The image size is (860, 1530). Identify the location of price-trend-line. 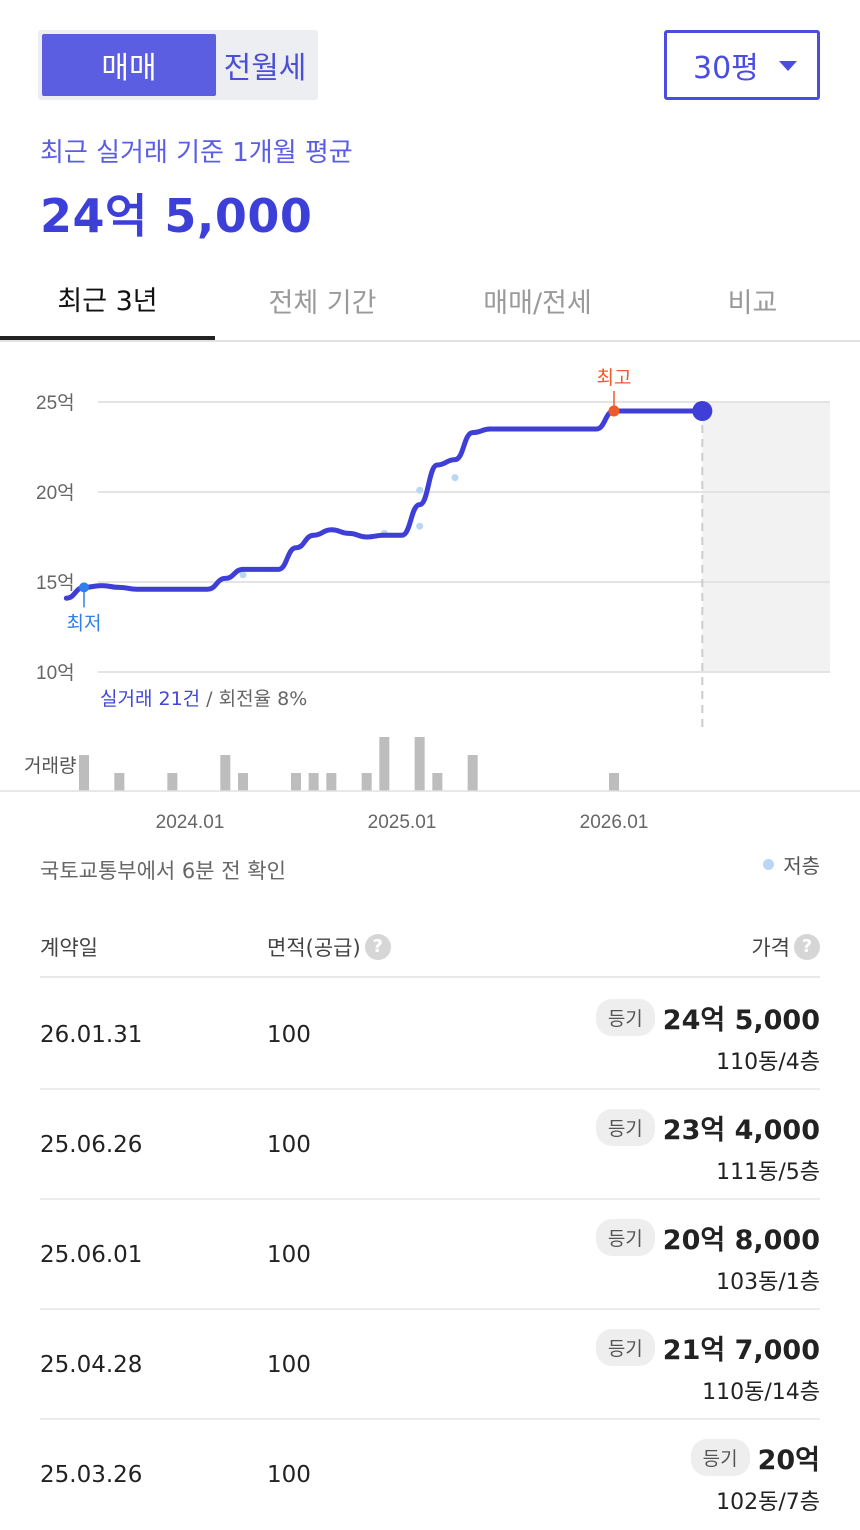
(384, 504).